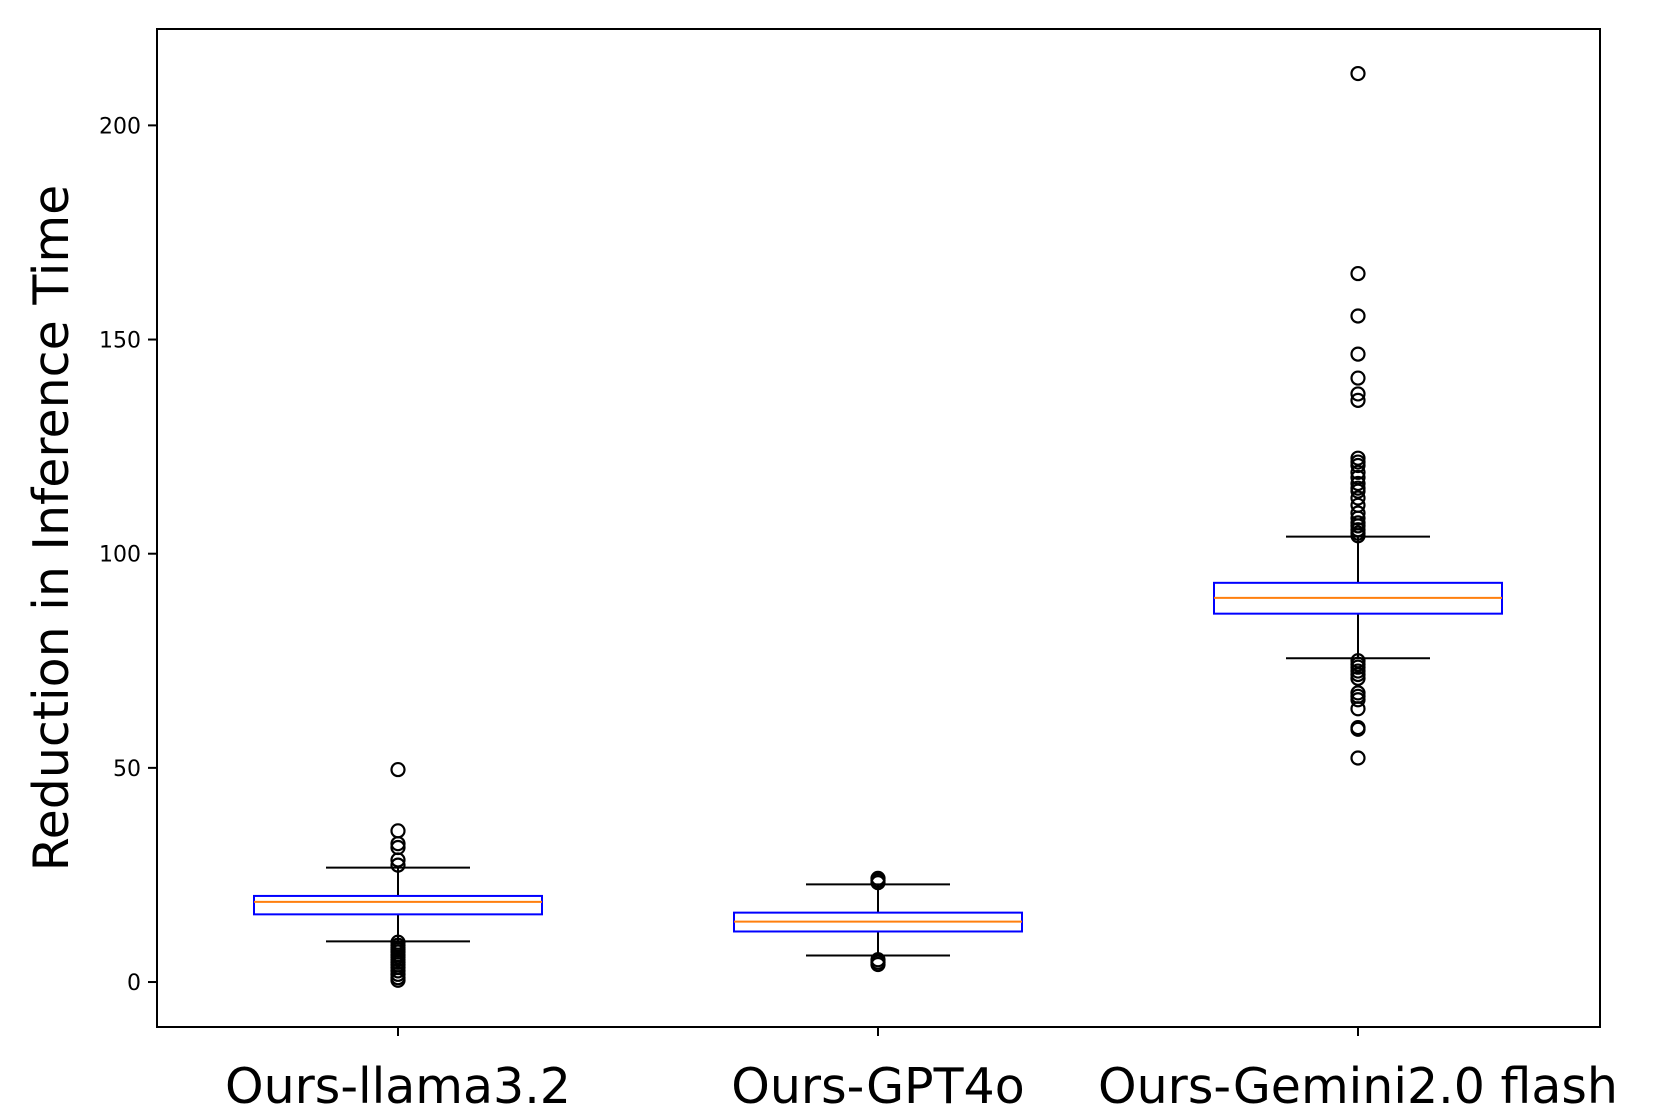  Describe the element at coordinates (877, 1082) in the screenshot. I see `x-tick-label: Ours-GPT4o` at that location.